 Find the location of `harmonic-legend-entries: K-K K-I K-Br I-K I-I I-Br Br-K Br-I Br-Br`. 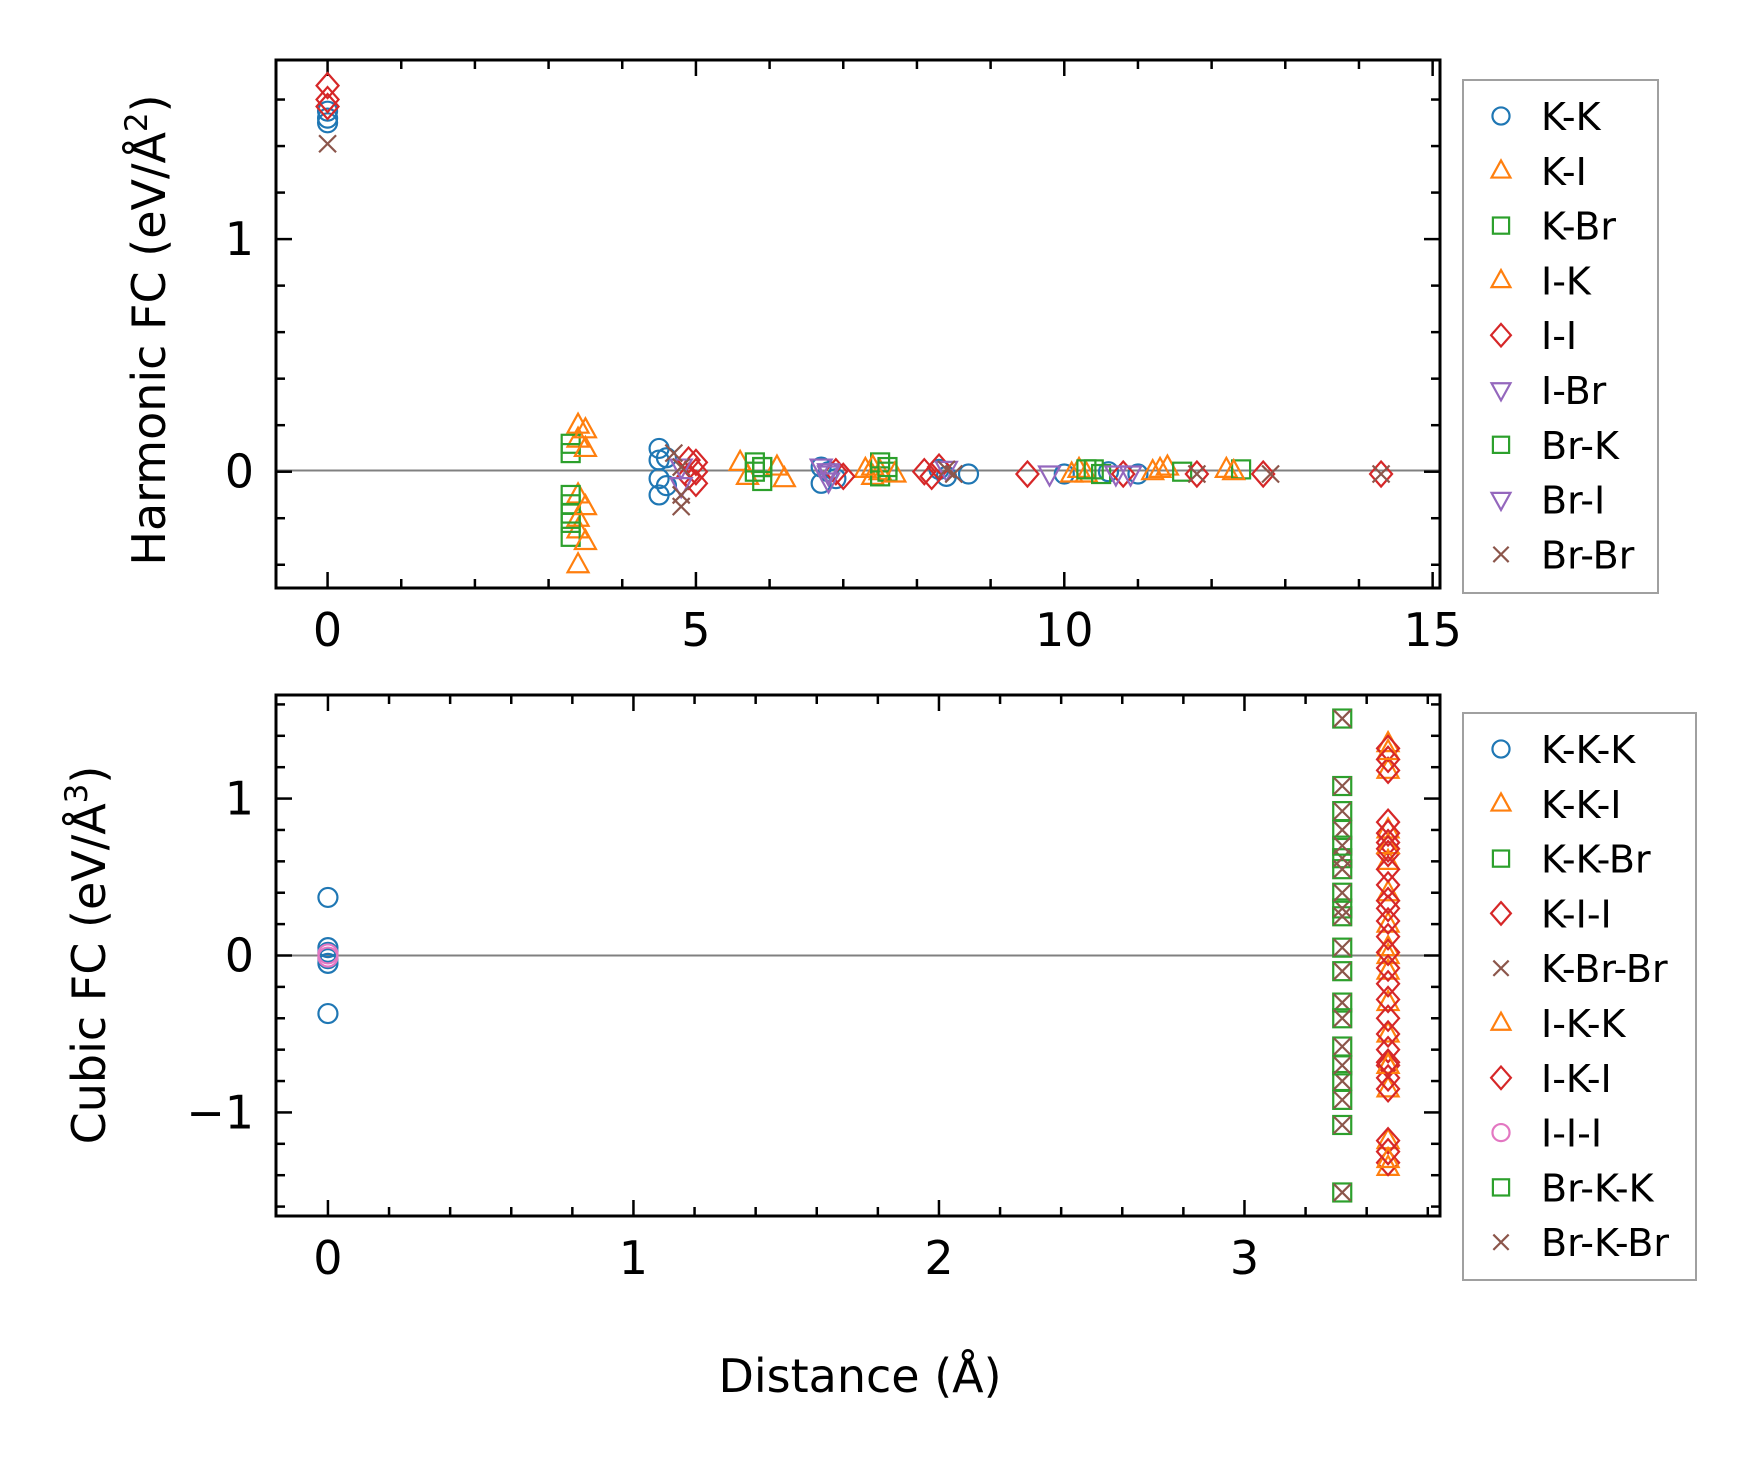

harmonic-legend-entries: K-K K-I K-Br I-K I-I I-Br Br-K Br-I Br-Br is located at coordinates (1562, 336).